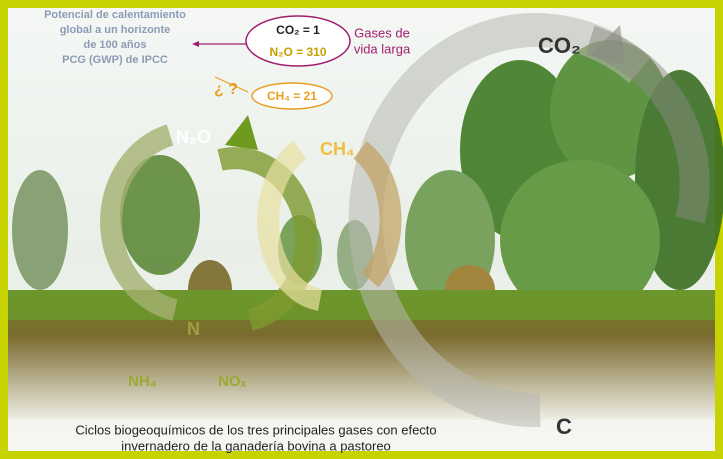 This screenshot has height=459, width=723. I want to click on ch4-label: CH₄, so click(337, 149).